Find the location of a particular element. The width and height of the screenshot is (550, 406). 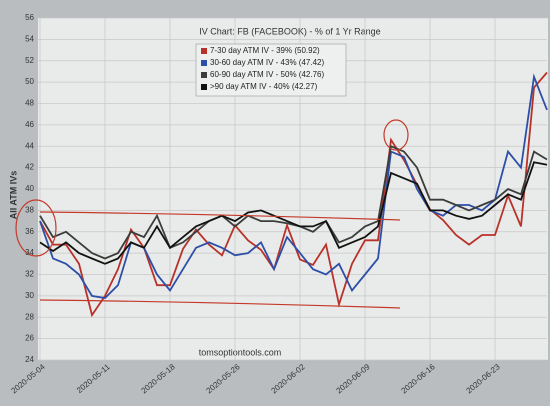

y-tick-label: 42 is located at coordinates (29, 167).